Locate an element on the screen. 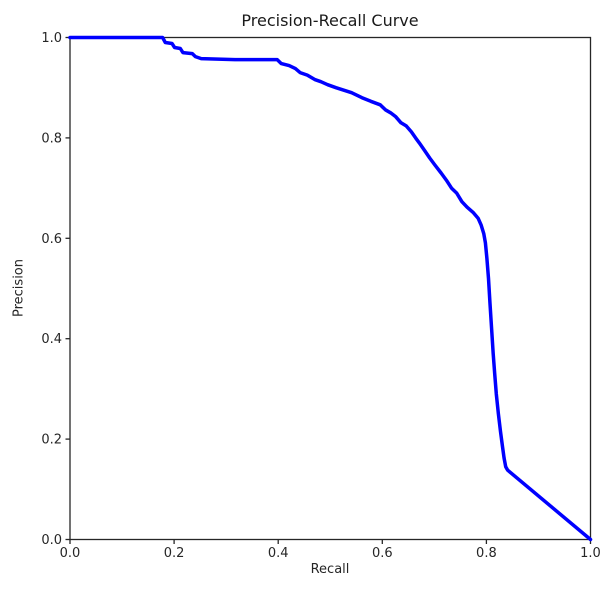  y-tick-label: 0.2 is located at coordinates (51, 440).